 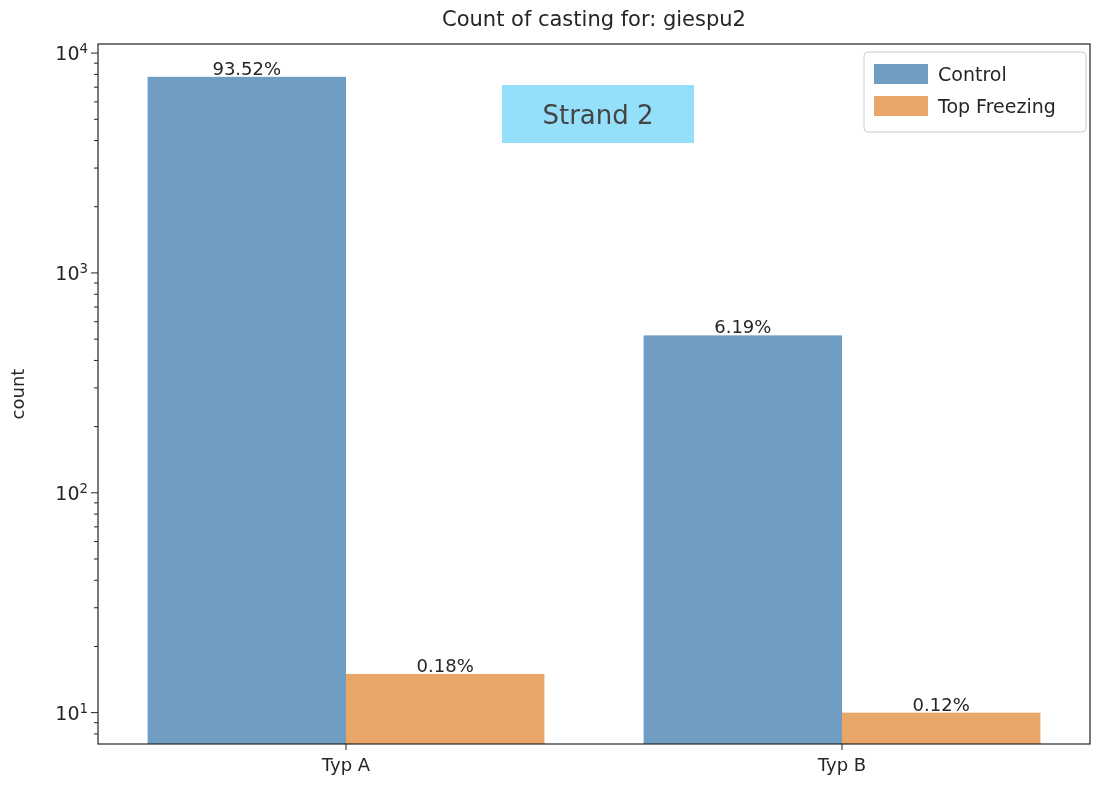 I want to click on annotation: 93.52%, so click(x=247, y=68).